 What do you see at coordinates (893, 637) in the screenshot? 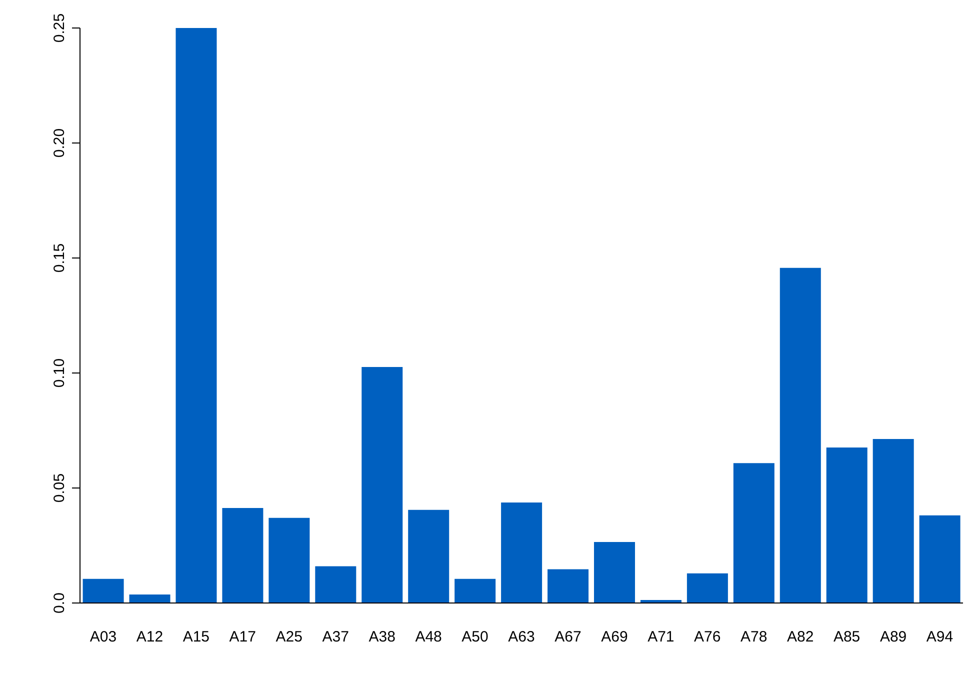
I see `x-tick-label: A89` at bounding box center [893, 637].